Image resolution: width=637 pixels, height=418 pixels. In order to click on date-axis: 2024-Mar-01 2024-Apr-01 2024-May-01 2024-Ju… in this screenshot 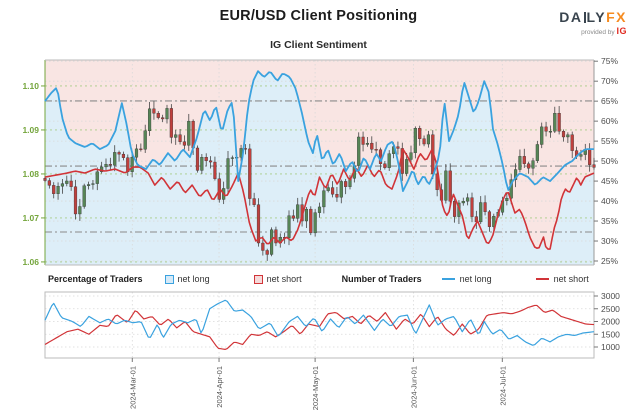, I will do `click(317, 384)`.